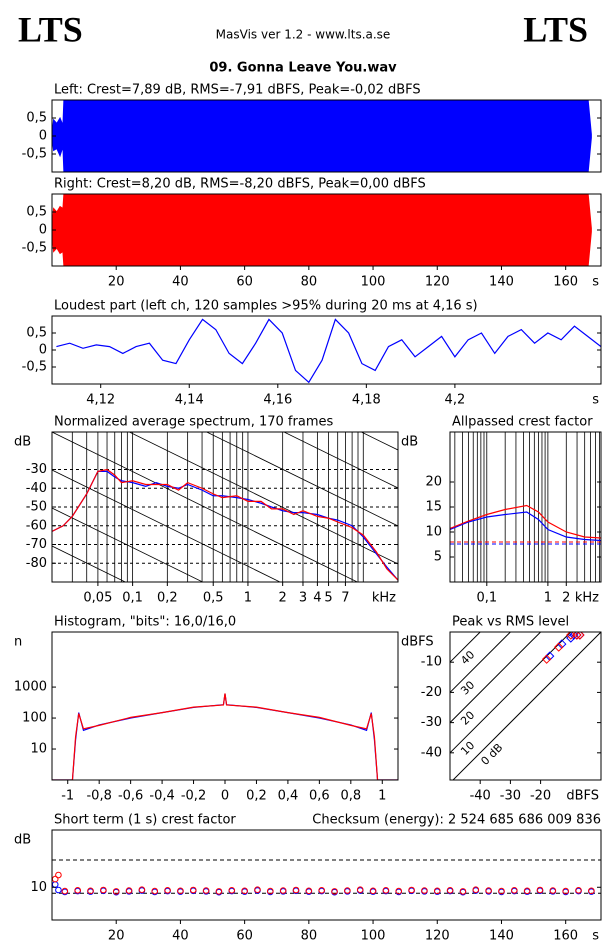 This screenshot has width=606, height=946. What do you see at coordinates (540, 796) in the screenshot?
I see `x-tick-label: -20` at bounding box center [540, 796].